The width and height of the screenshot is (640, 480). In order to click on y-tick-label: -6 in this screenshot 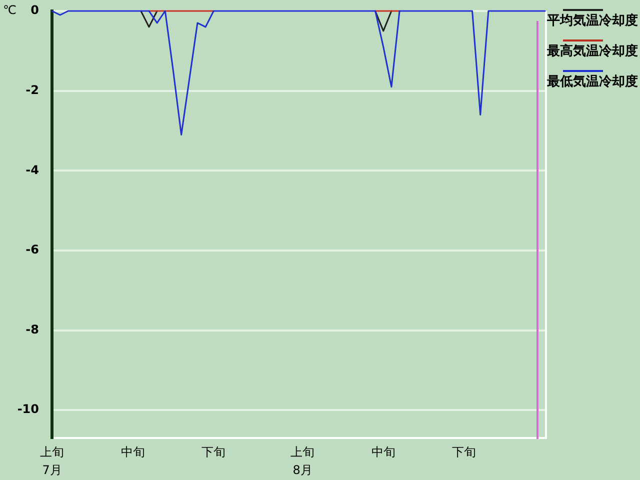, I will do `click(32, 249)`.